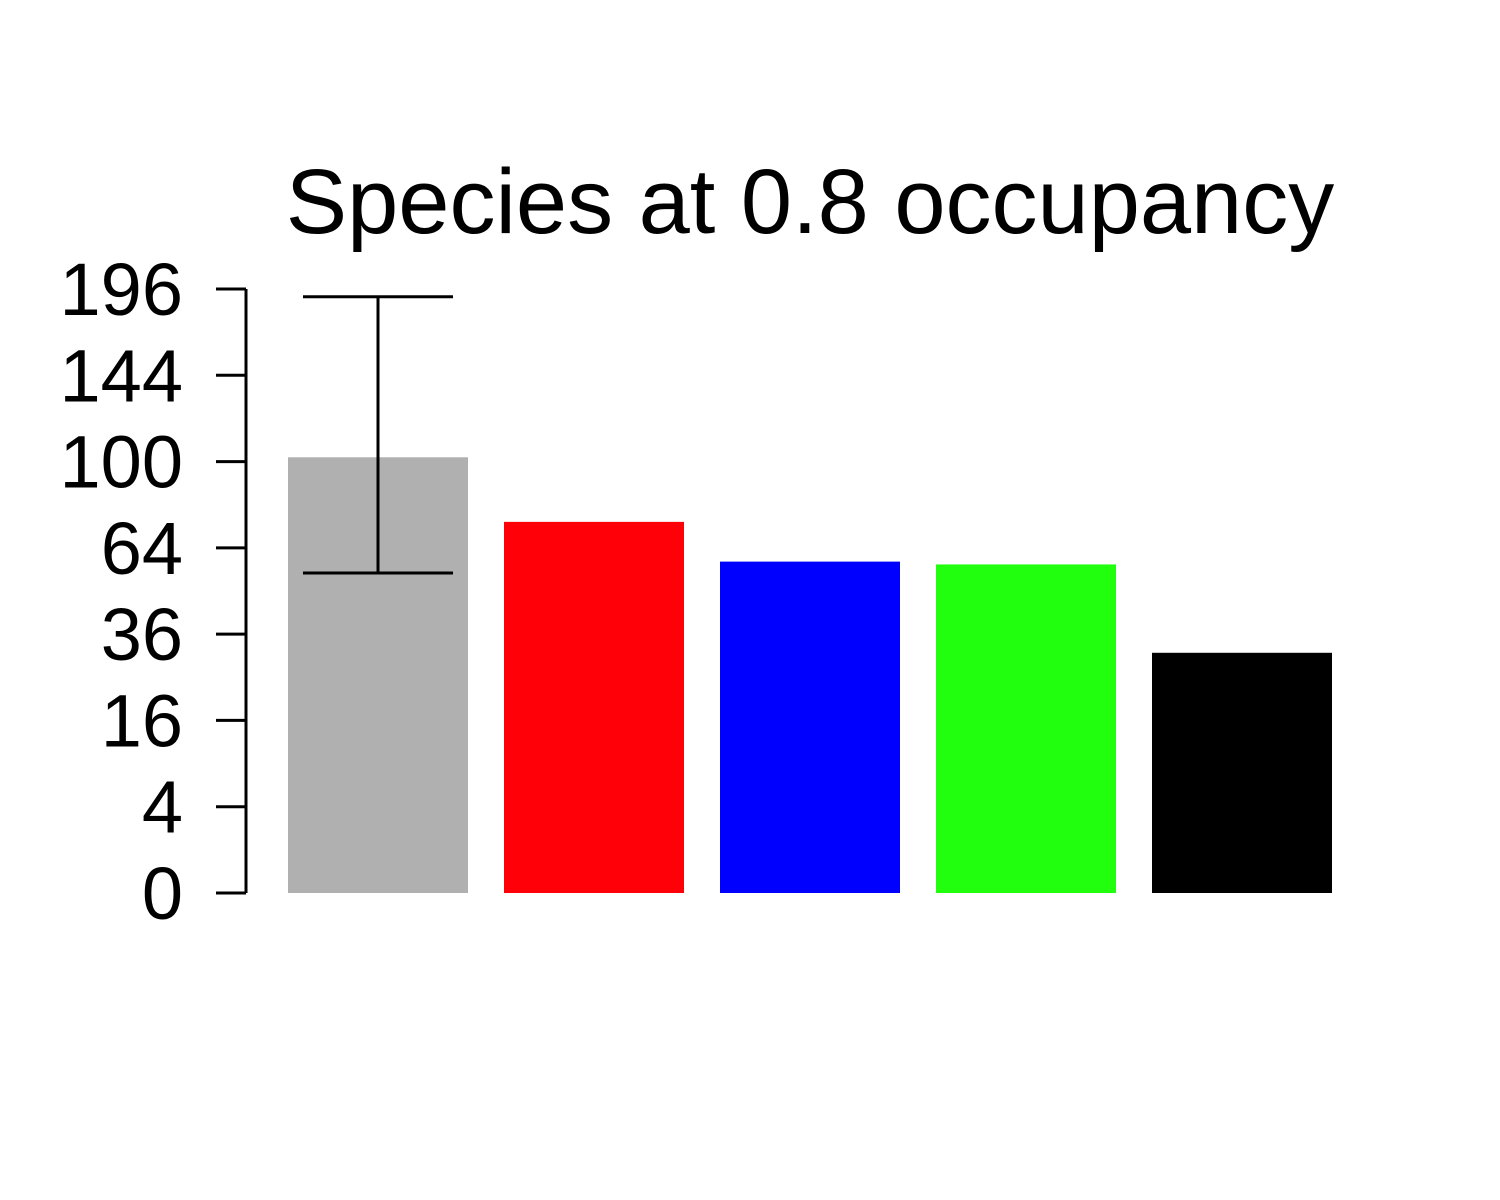  What do you see at coordinates (121, 289) in the screenshot?
I see `y-tick-label: 196` at bounding box center [121, 289].